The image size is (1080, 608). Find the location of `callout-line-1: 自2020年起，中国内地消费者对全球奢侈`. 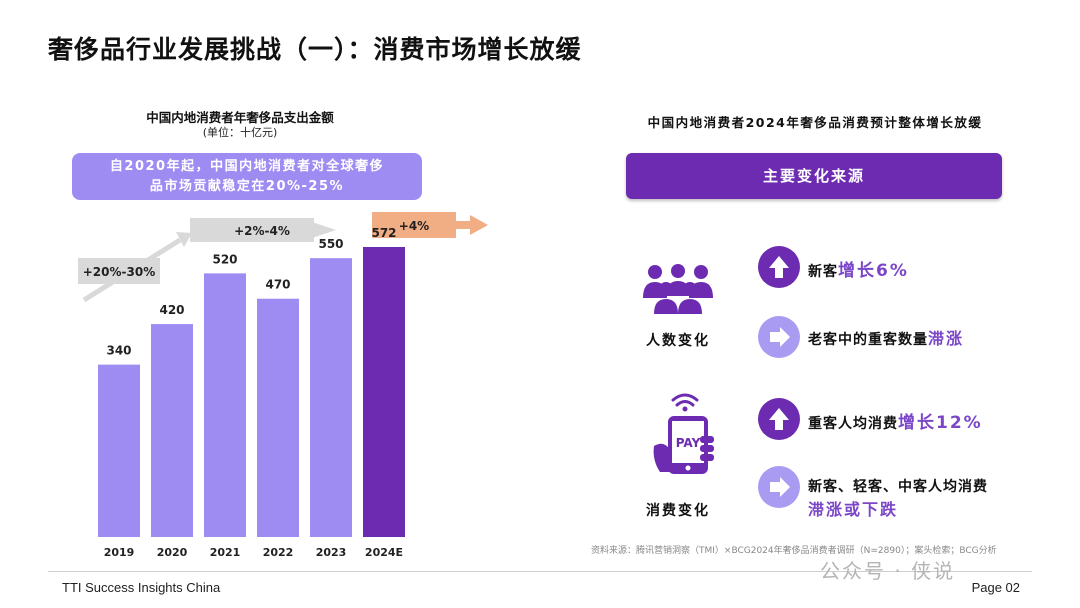

callout-line-1: 自2020年起，中国内地消费者对全球奢侈 is located at coordinates (247, 166).